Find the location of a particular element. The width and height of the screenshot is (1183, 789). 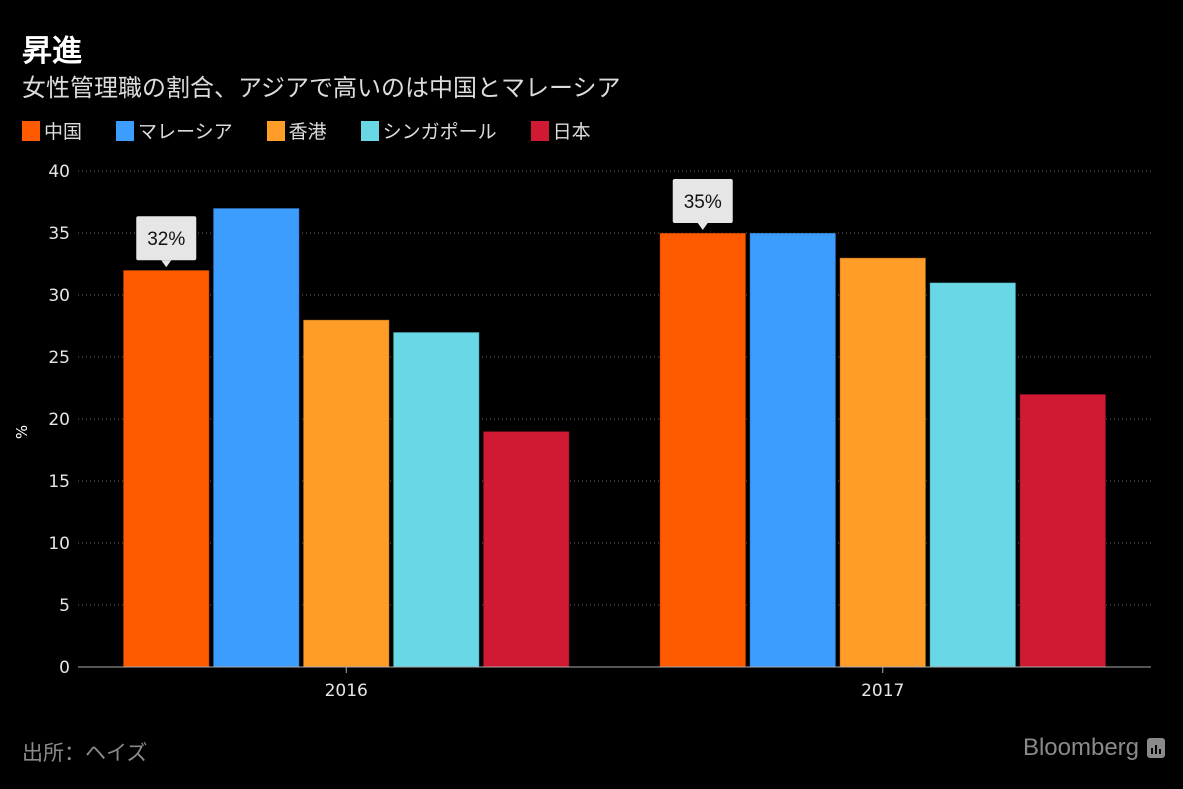

y-axis-label: % is located at coordinates (22, 432).